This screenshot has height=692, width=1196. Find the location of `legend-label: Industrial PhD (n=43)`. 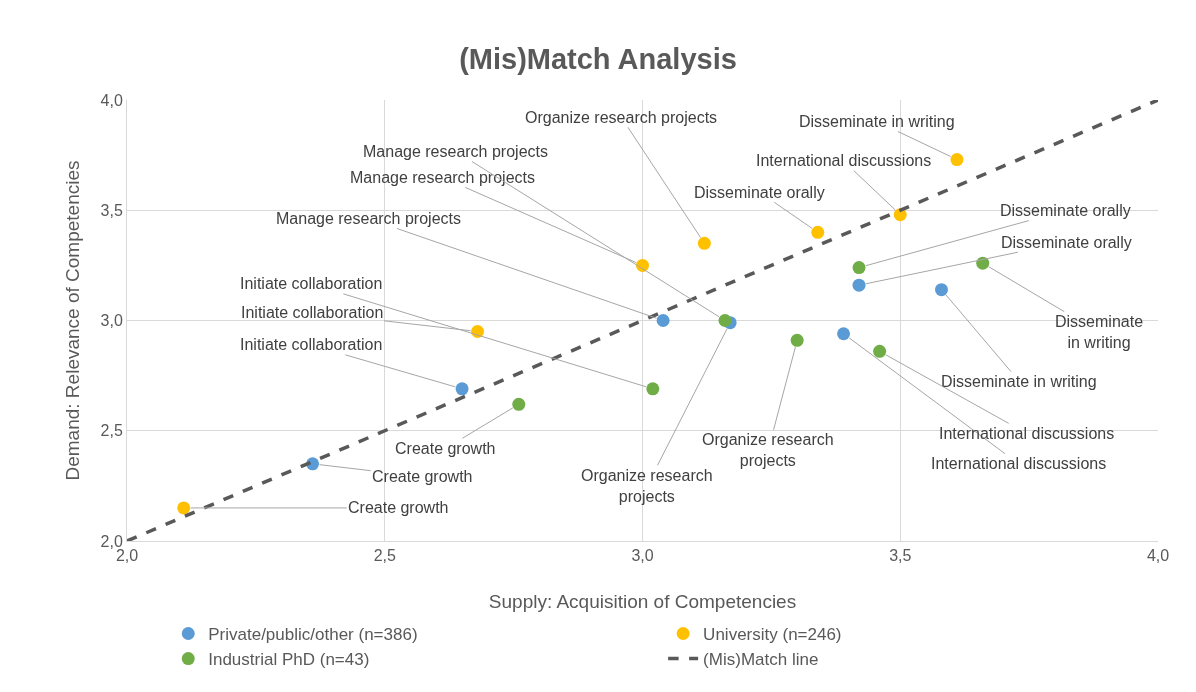

legend-label: Industrial PhD (n=43) is located at coordinates (289, 660).